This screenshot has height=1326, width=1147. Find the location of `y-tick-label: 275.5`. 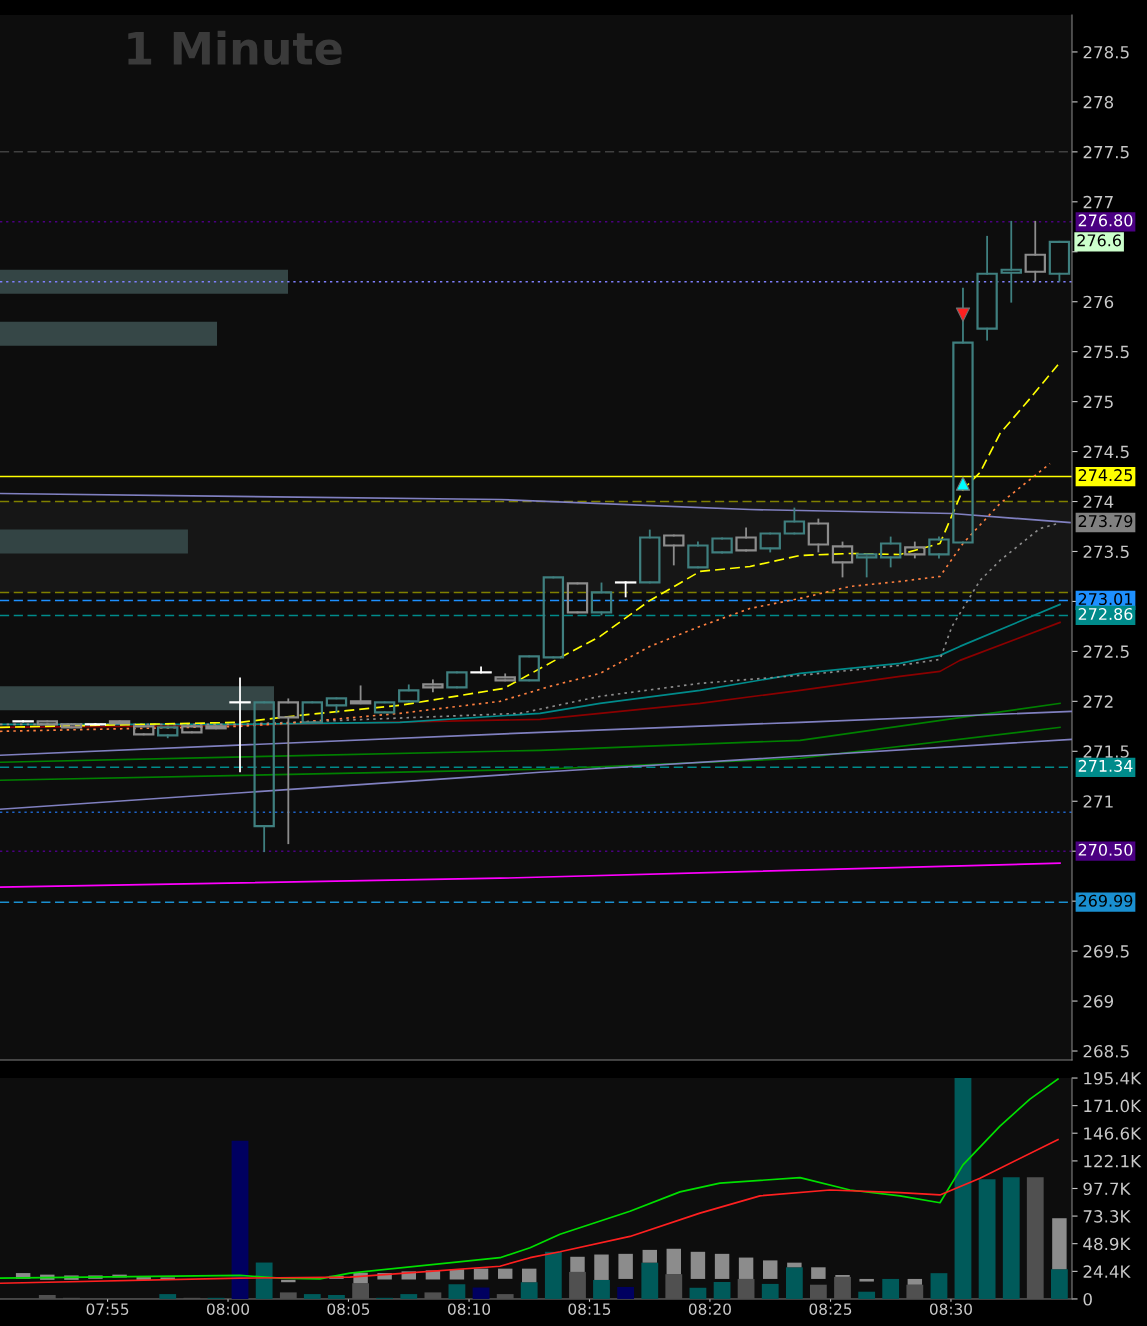

y-tick-label: 275.5 is located at coordinates (1106, 352).